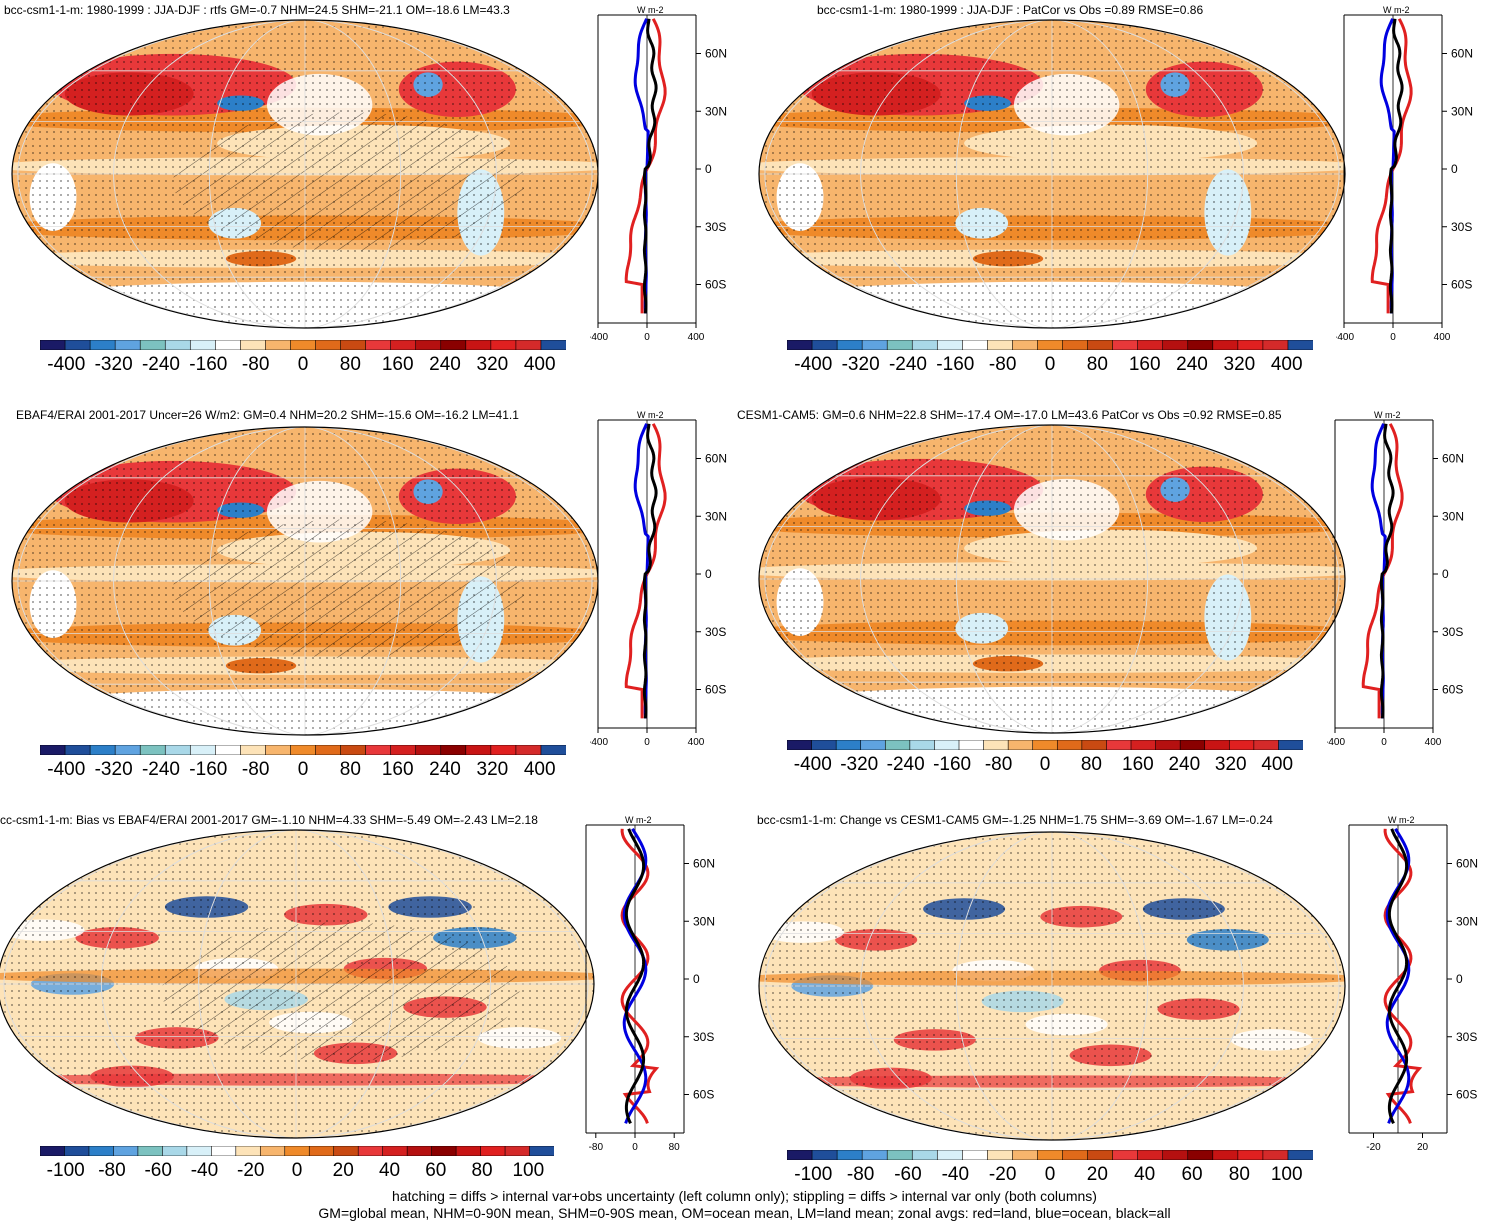 Image resolution: width=1489 pixels, height=1222 pixels. I want to click on colorbar-tick-label: -400, so click(813, 365).